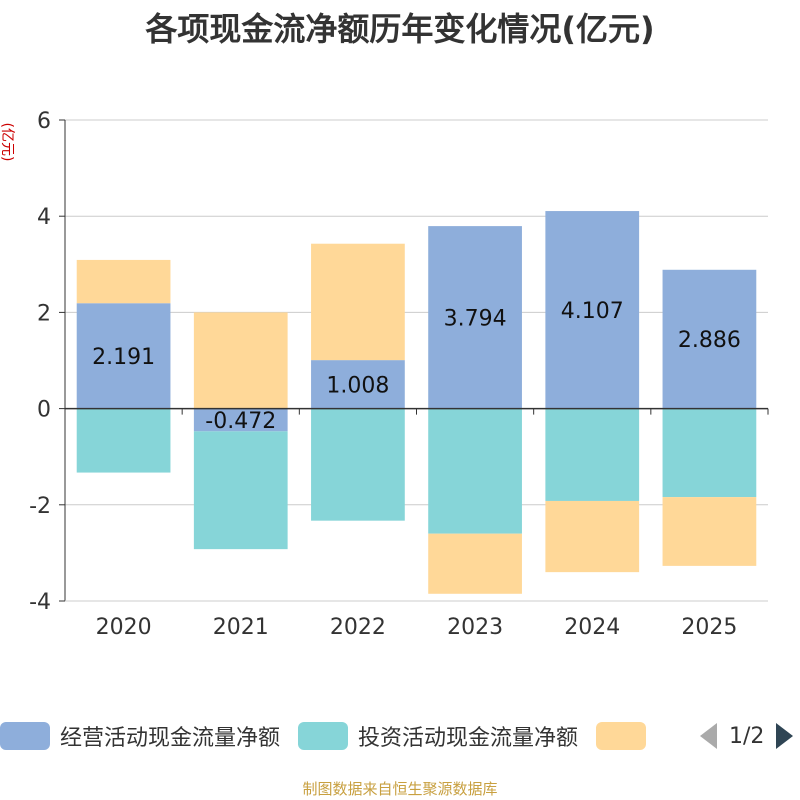  I want to click on bar-series1-2025, so click(709, 453).